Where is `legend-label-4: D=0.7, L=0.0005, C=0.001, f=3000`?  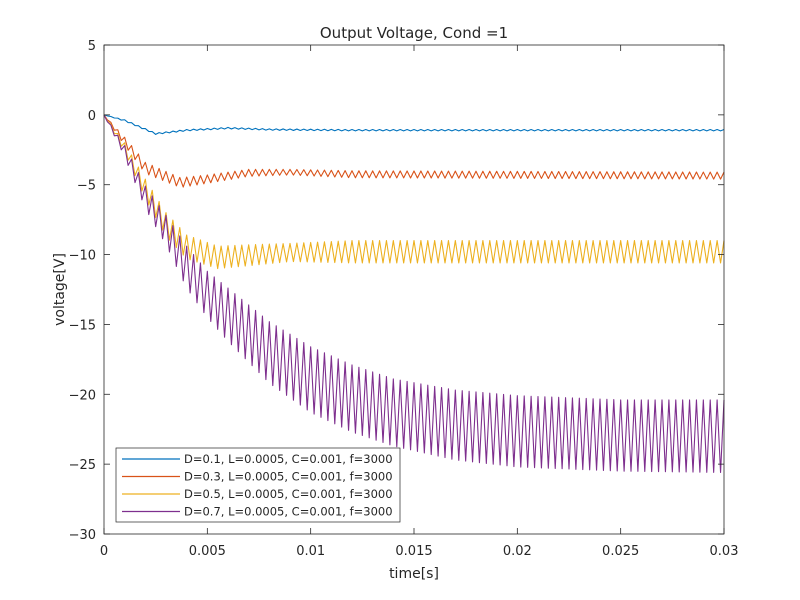
legend-label-4: D=0.7, L=0.0005, C=0.001, f=3000 is located at coordinates (288, 512).